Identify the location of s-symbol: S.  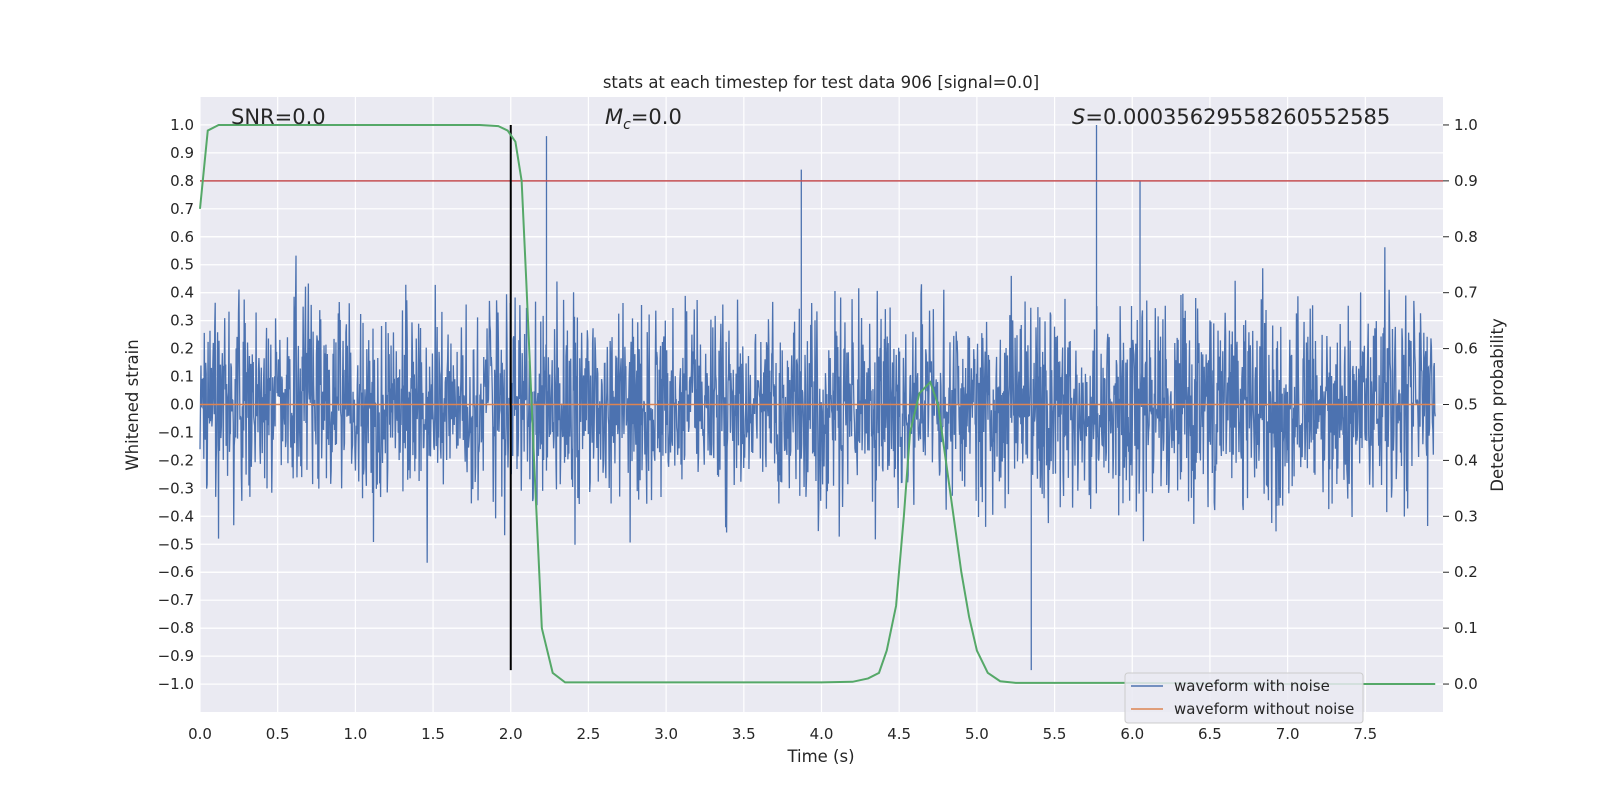
(1078, 117).